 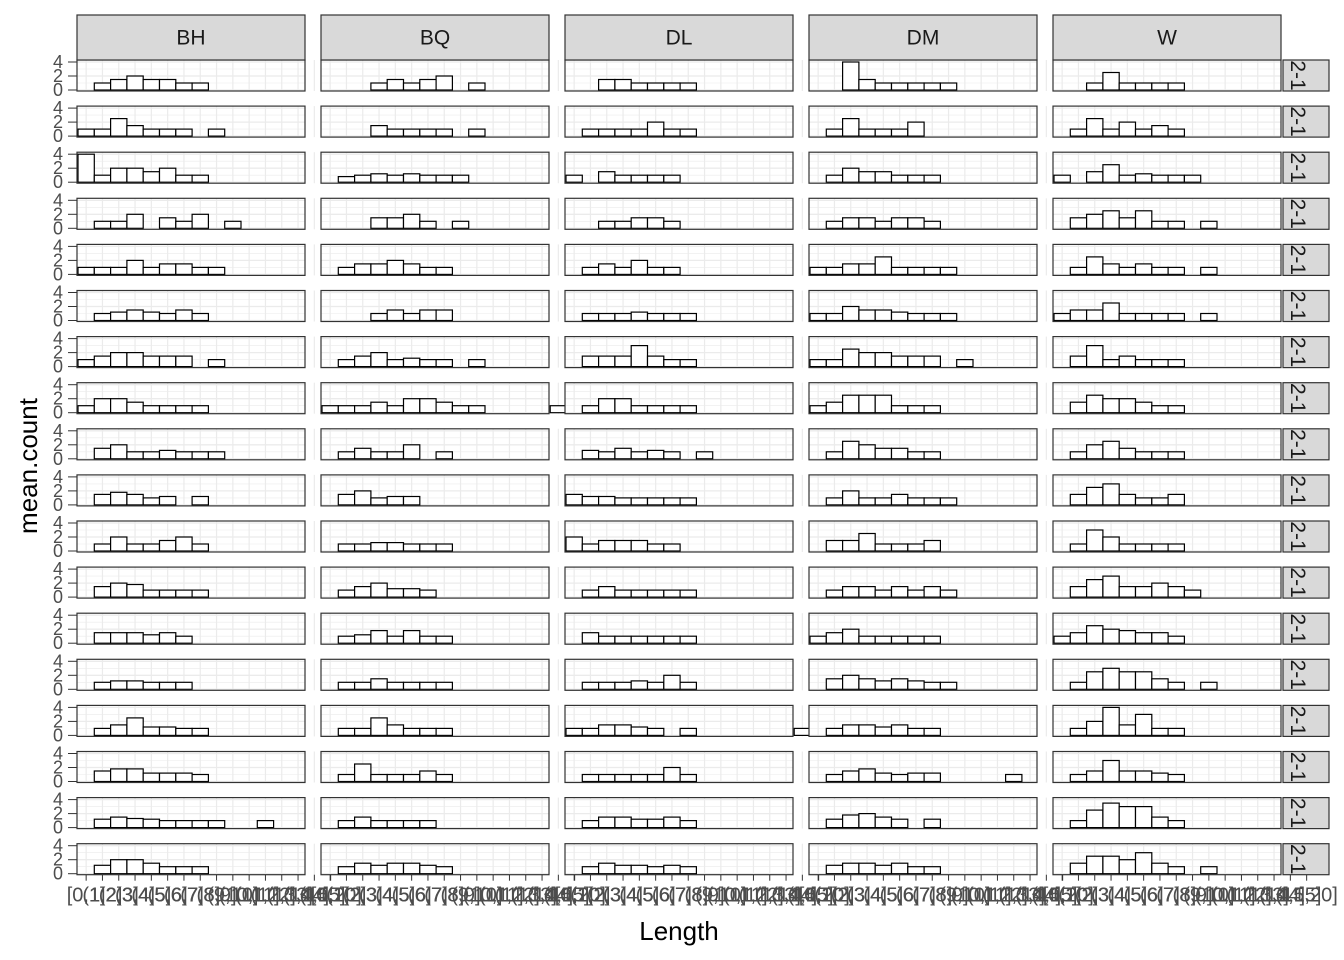 I want to click on row-strip-background, so click(x=1306, y=167).